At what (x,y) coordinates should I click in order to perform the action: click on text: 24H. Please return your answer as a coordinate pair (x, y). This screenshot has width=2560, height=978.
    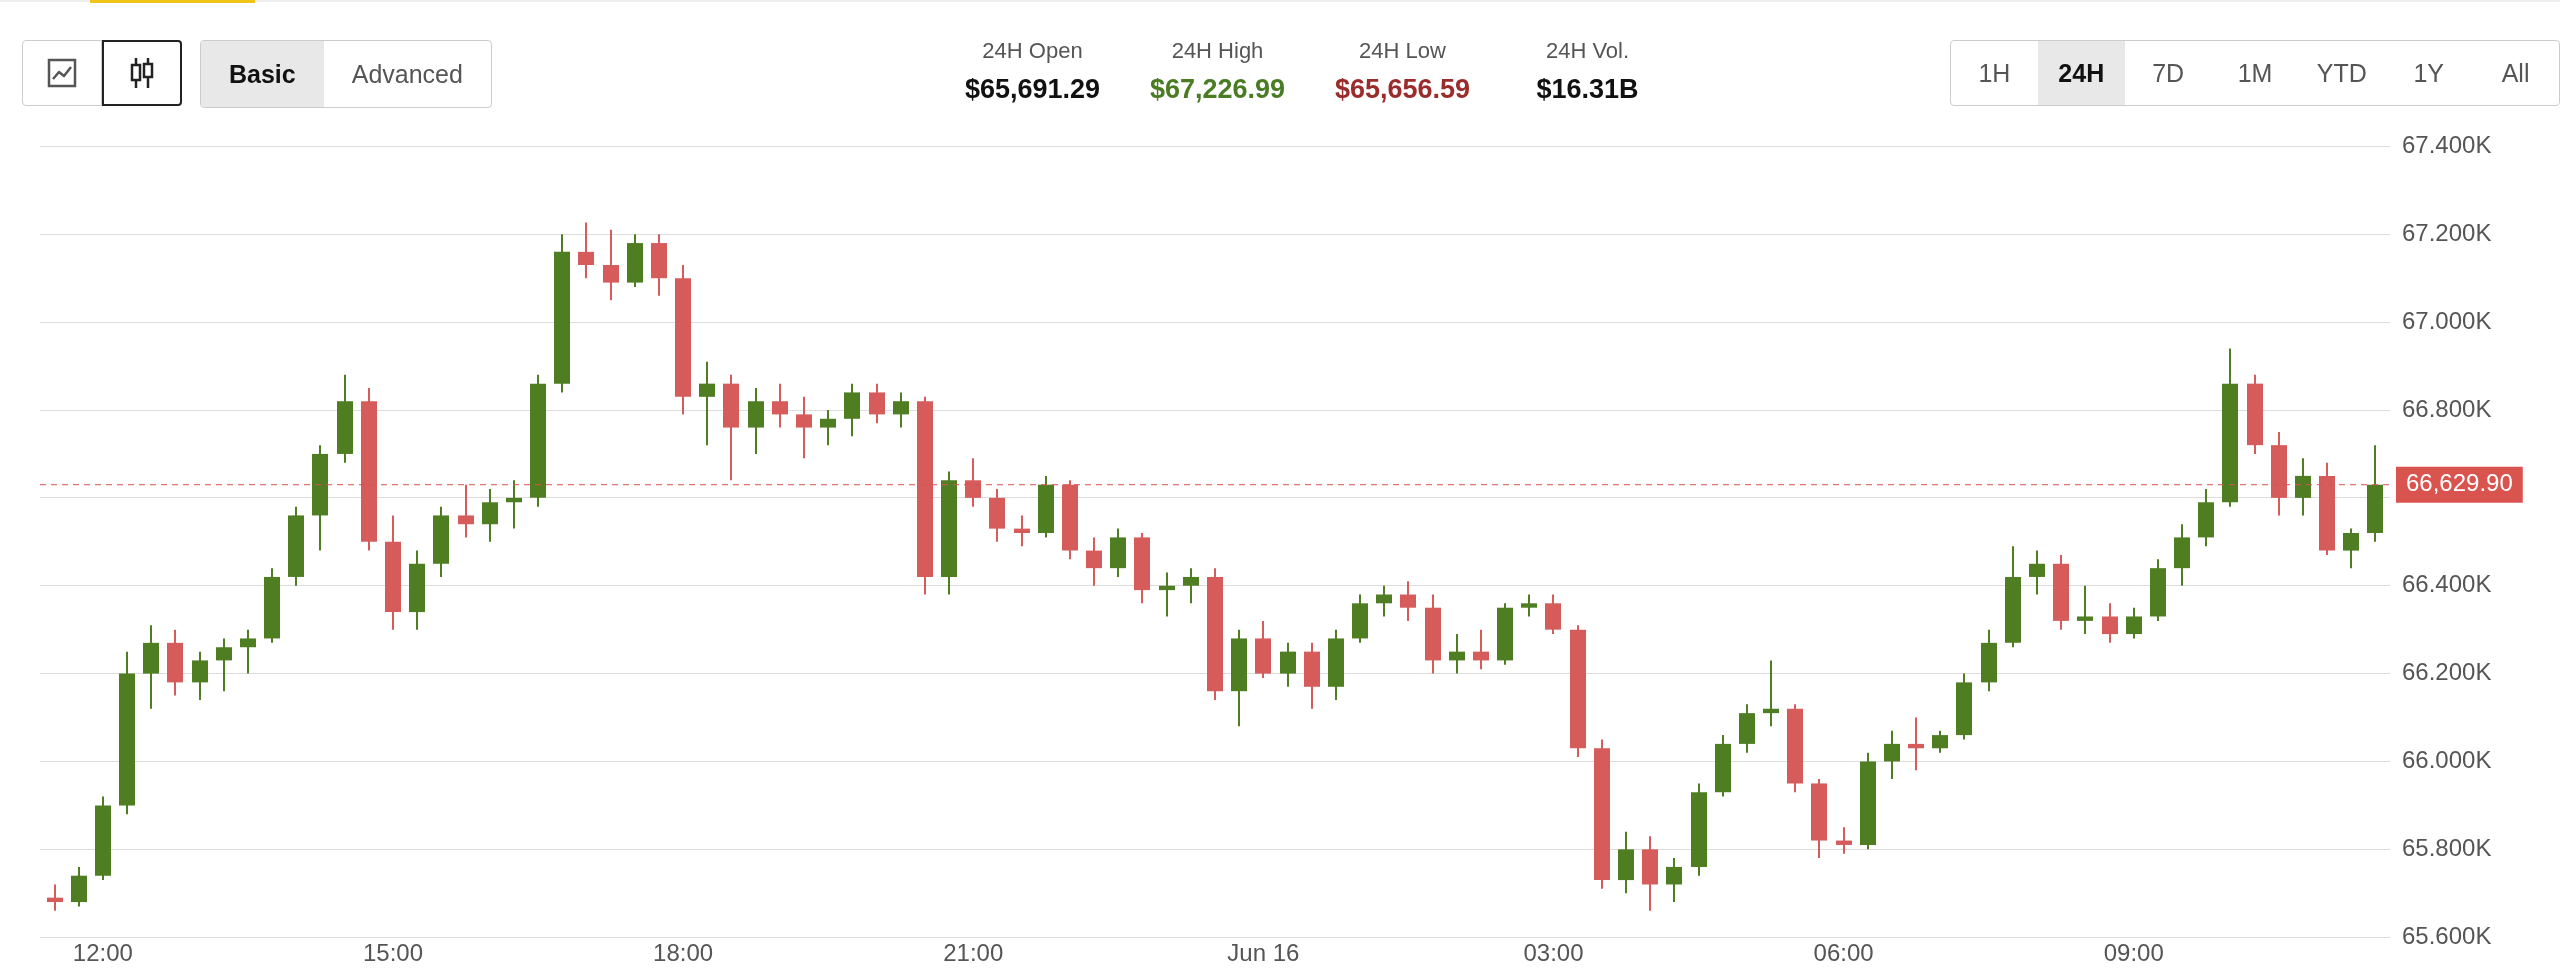
    Looking at the image, I should click on (2081, 73).